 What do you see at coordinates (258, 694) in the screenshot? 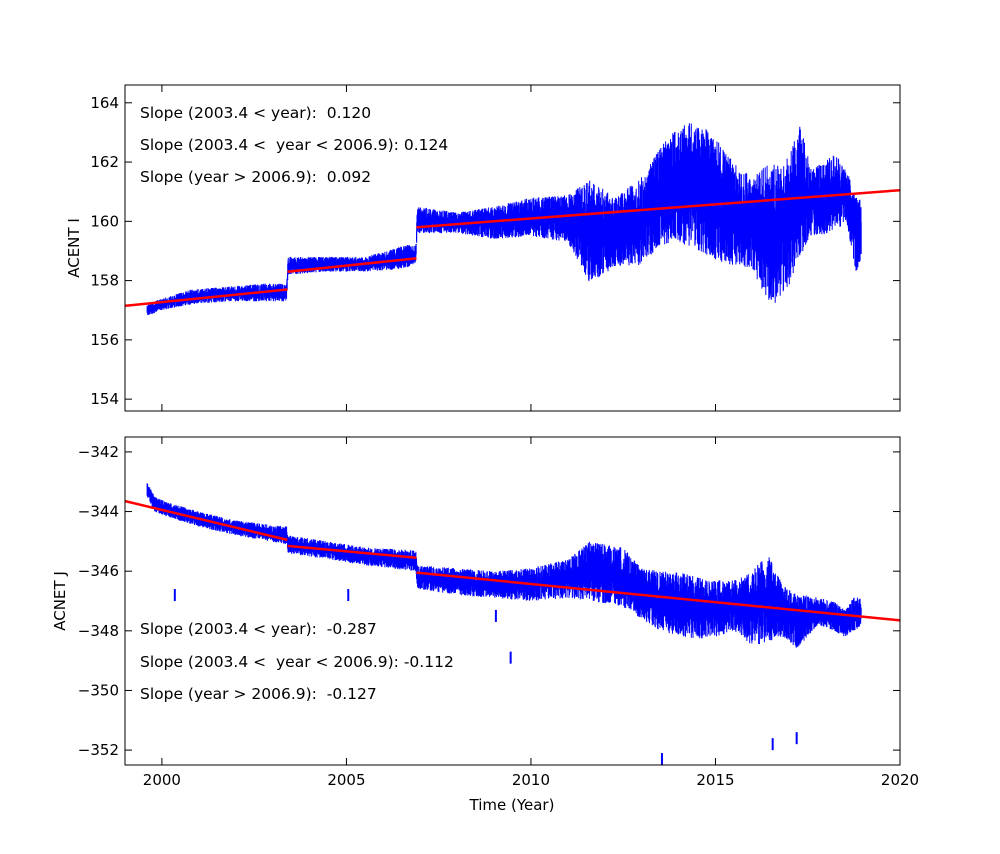
I see `slope-annotation-3: Slope (year > 2006.9): -0.127` at bounding box center [258, 694].